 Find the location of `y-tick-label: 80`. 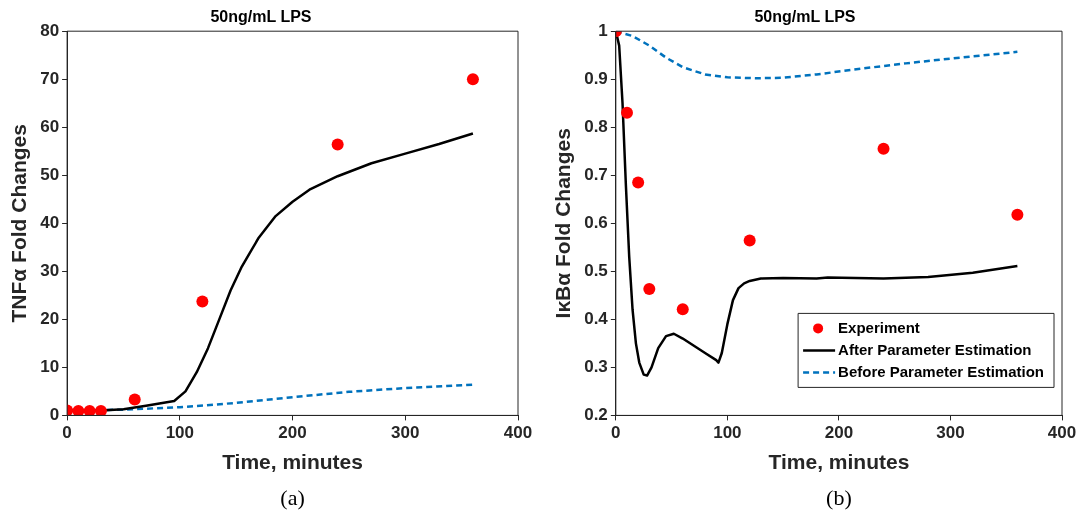

y-tick-label: 80 is located at coordinates (50, 30).